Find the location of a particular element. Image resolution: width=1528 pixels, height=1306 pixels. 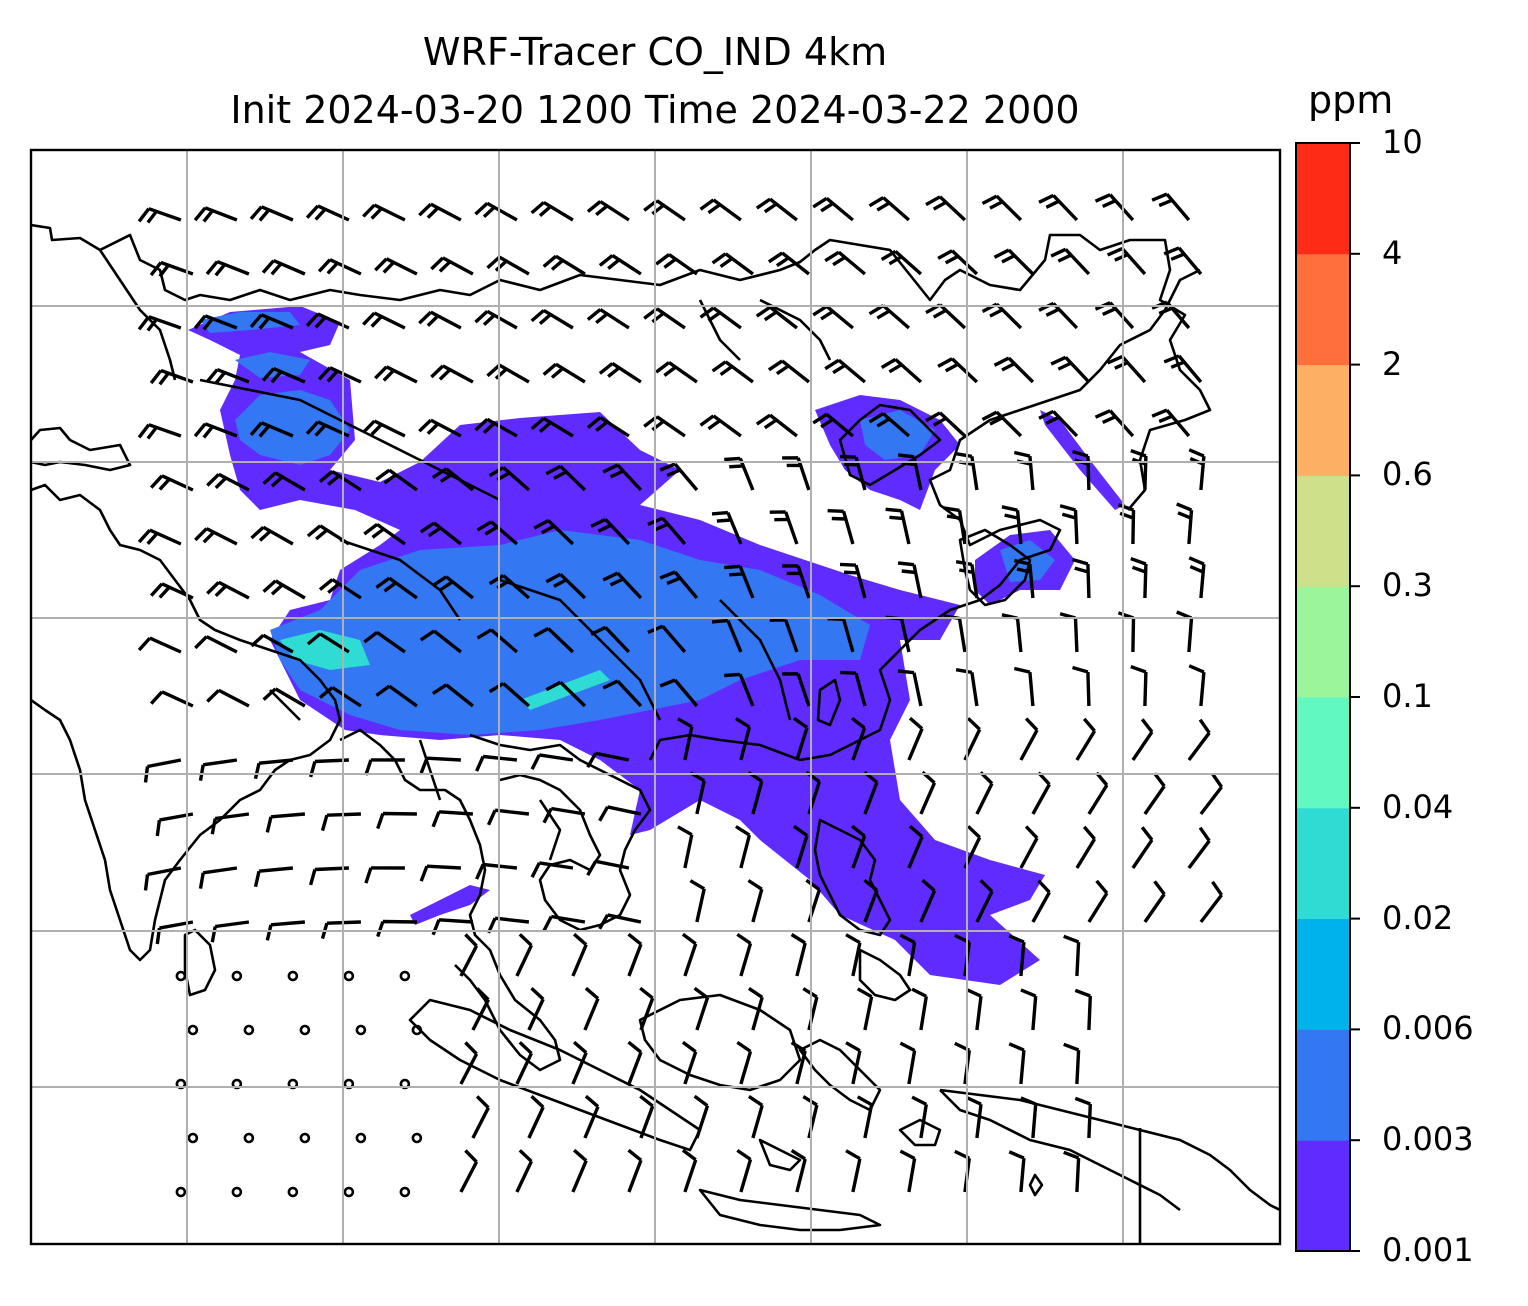

plume-south-strip is located at coordinates (450, 905).